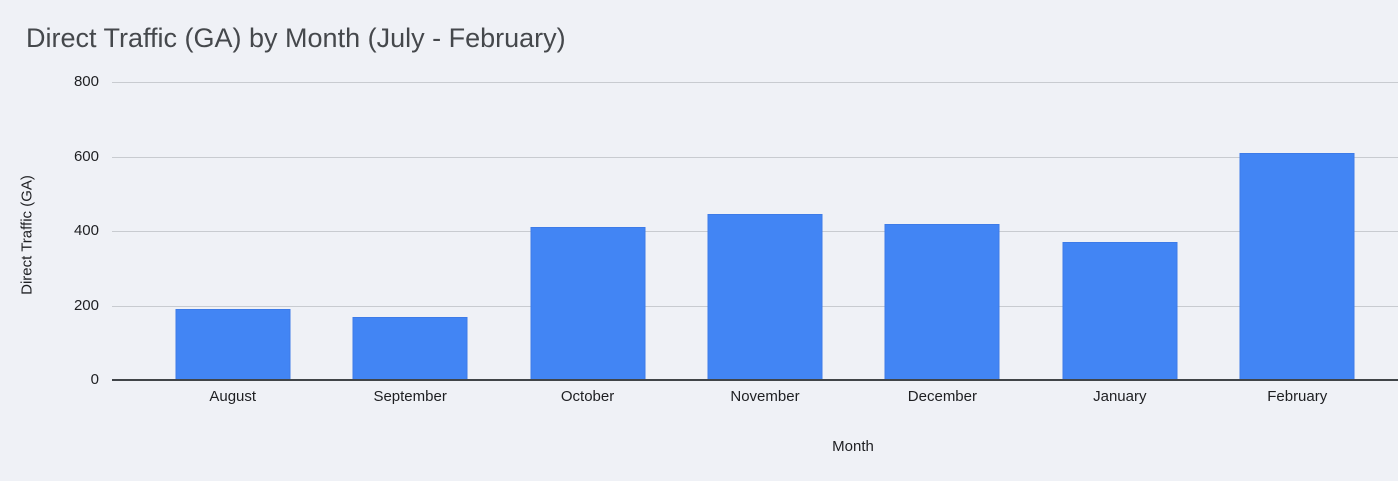 The width and height of the screenshot is (1398, 481). I want to click on y-tick-label-200: 200, so click(86, 305).